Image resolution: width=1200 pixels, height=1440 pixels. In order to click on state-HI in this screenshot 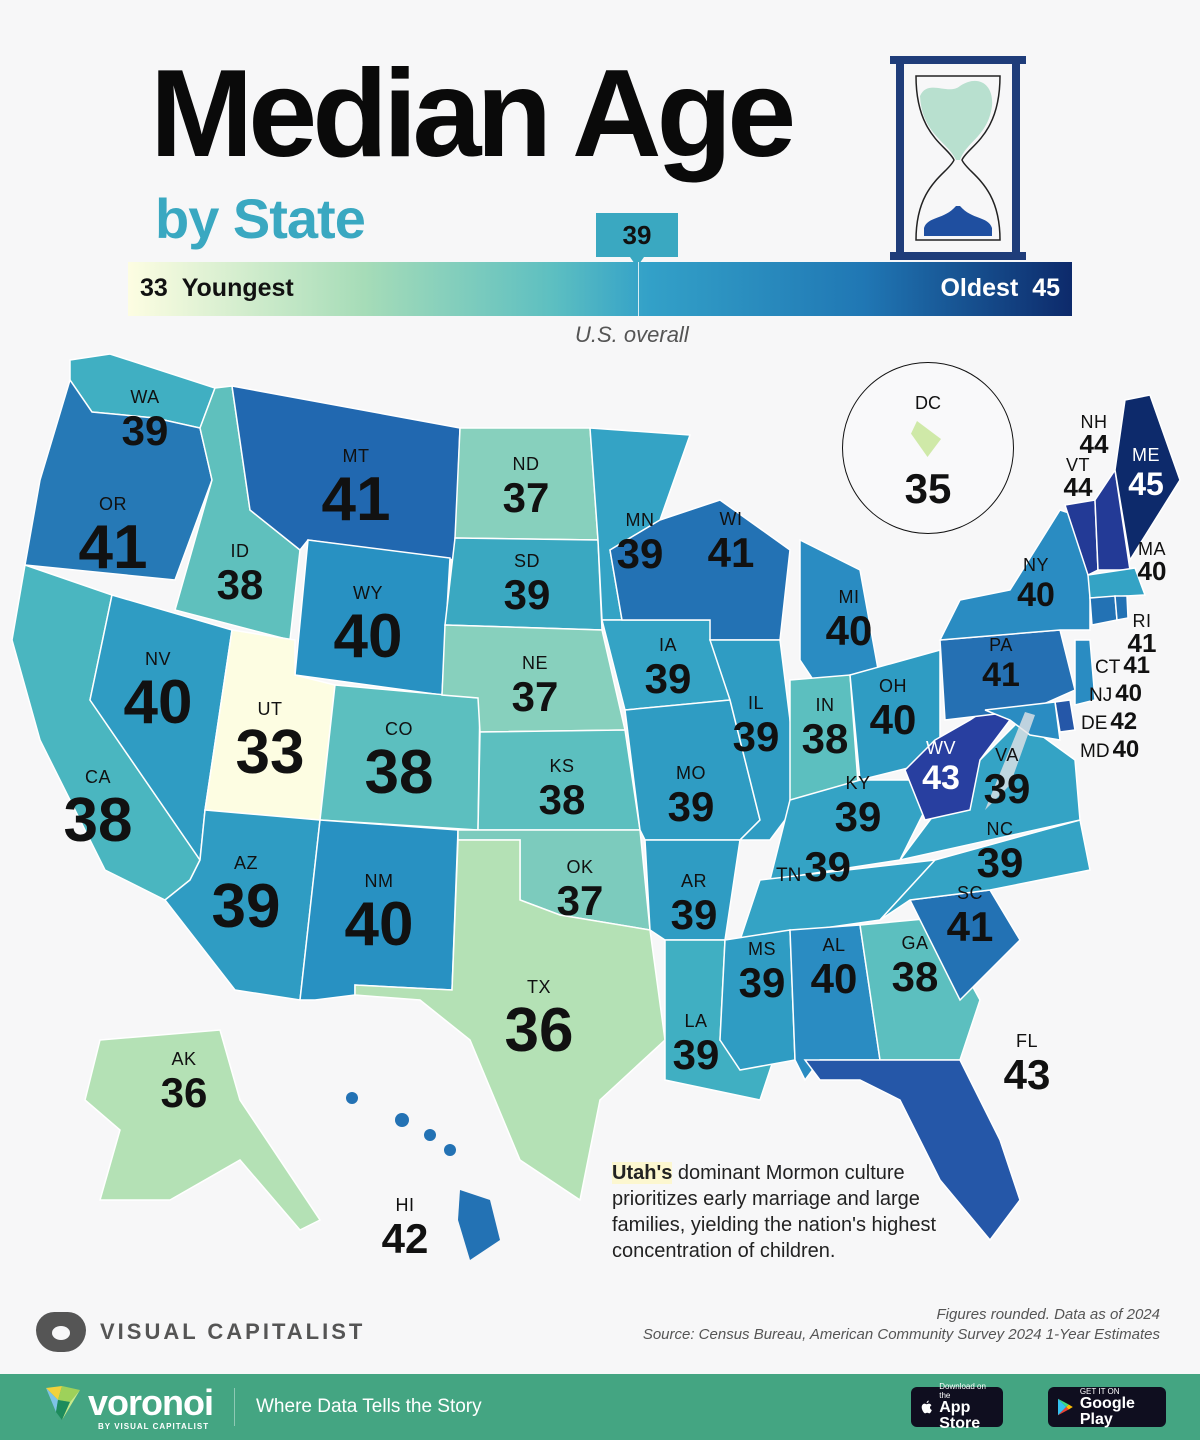, I will do `click(423, 1176)`.